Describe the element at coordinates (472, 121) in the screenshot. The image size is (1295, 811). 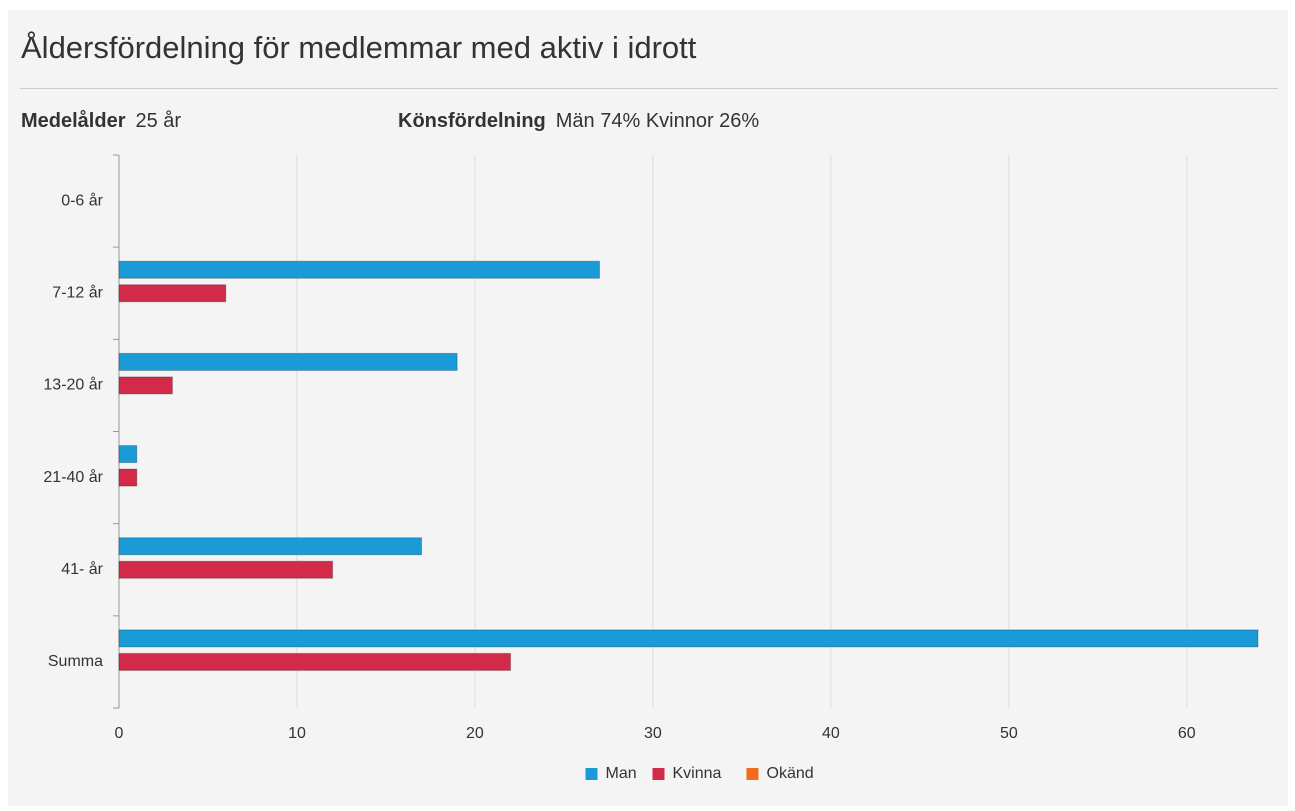
I see `stat-label: Könsfördelning` at that location.